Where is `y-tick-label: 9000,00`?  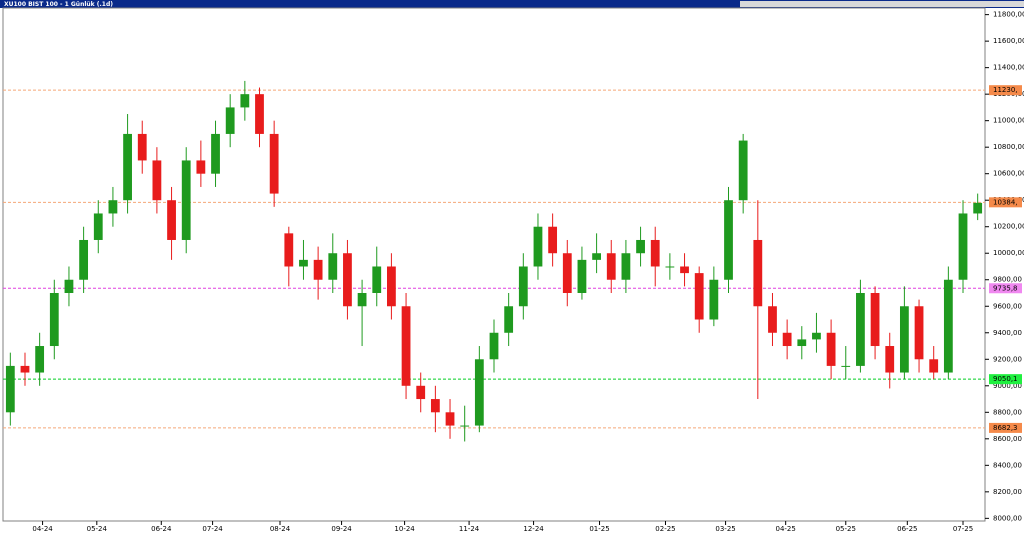 y-tick-label: 9000,00 is located at coordinates (1007, 386).